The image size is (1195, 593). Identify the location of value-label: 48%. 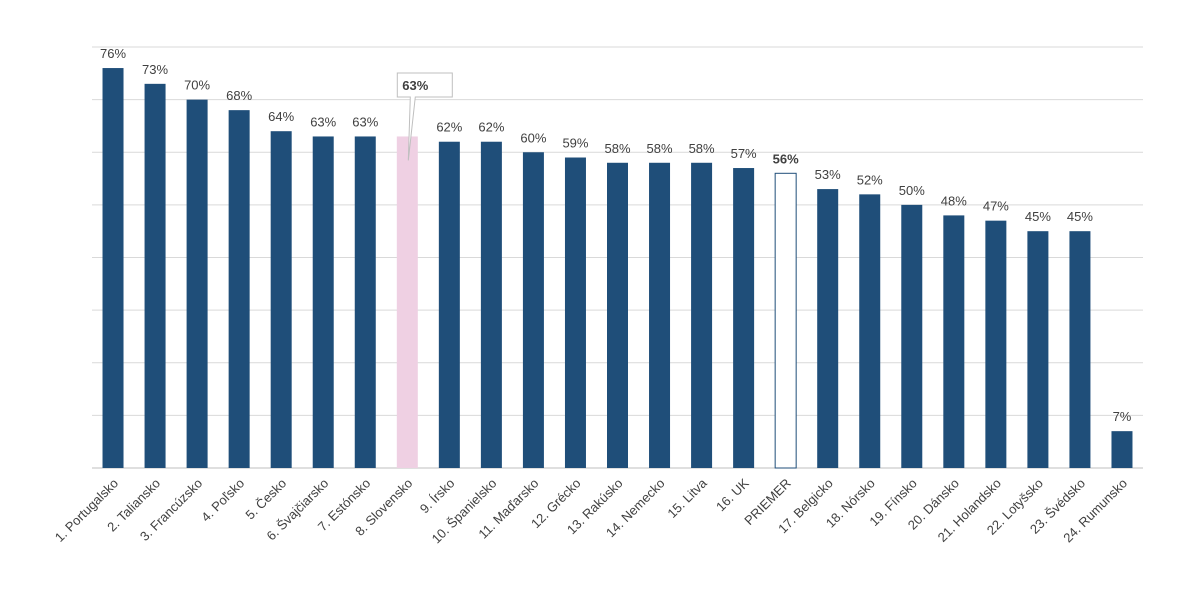
(954, 200).